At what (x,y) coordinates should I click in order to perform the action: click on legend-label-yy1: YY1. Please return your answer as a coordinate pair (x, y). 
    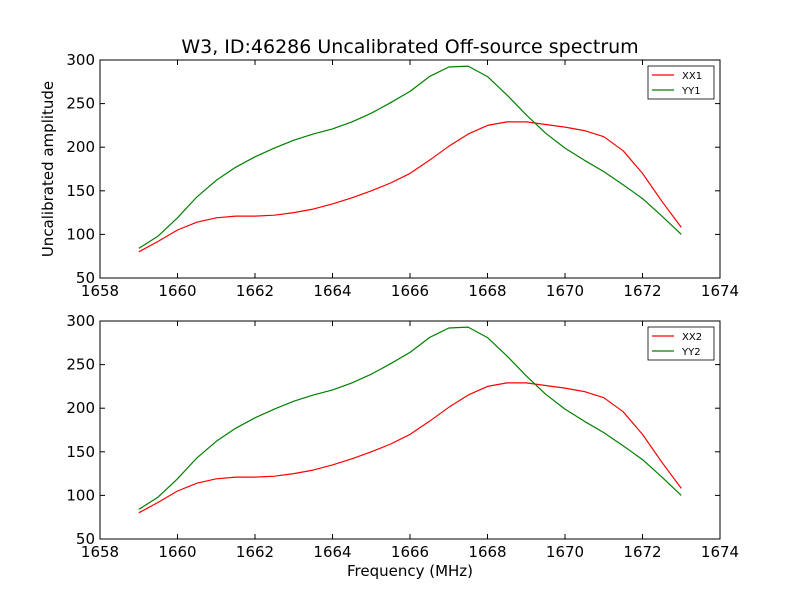
    Looking at the image, I should click on (691, 91).